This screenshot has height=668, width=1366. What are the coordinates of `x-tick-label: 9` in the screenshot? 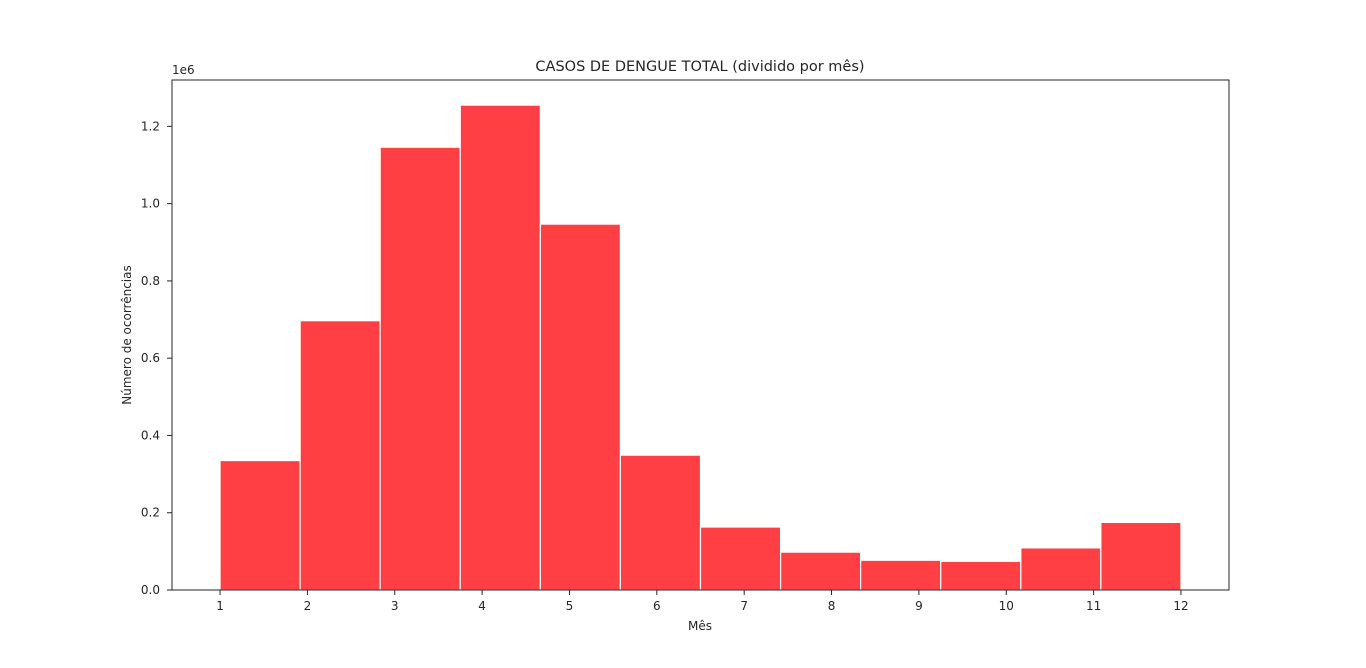 It's located at (919, 606).